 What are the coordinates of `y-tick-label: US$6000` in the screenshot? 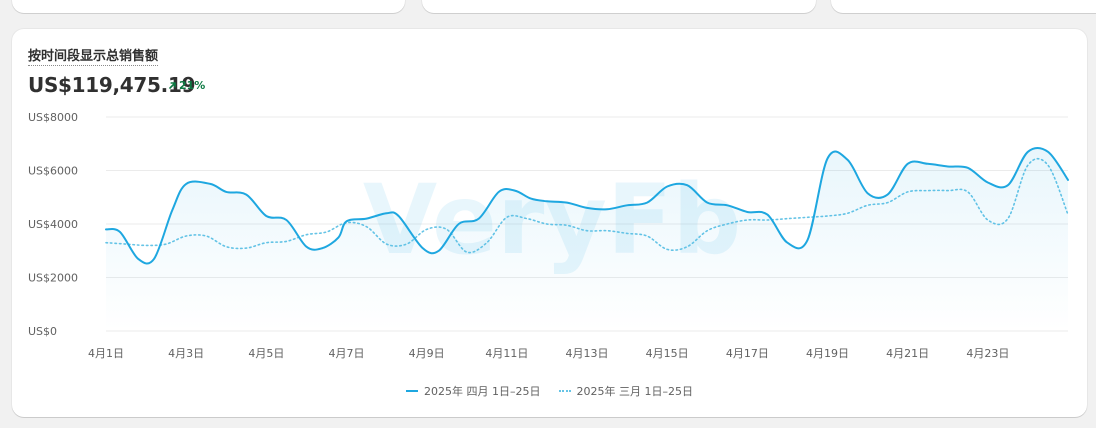 It's located at (53, 171).